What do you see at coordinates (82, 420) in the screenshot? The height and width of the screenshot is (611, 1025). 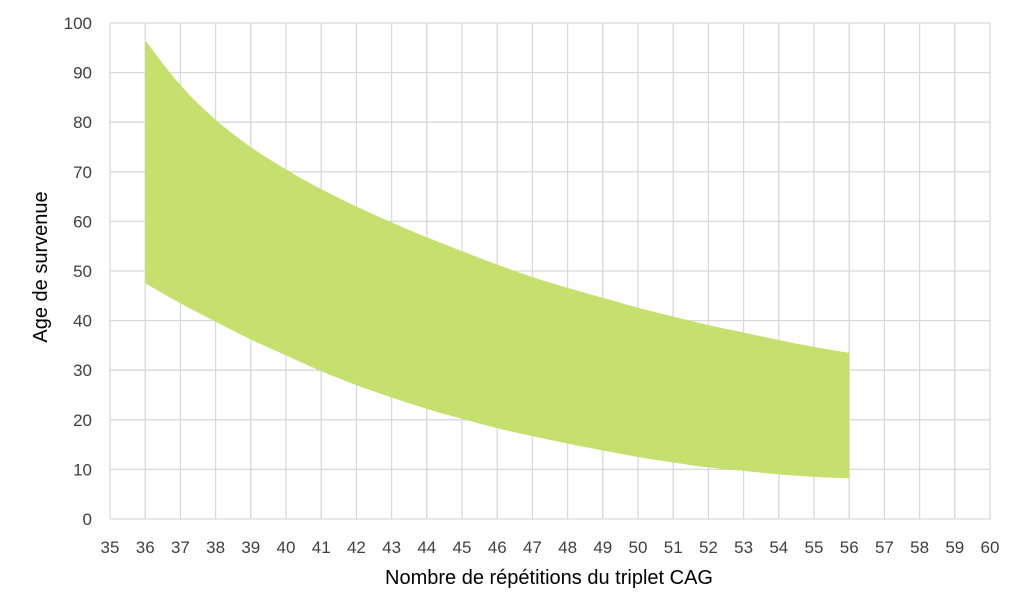 I see `y-tick-label-20: 20` at bounding box center [82, 420].